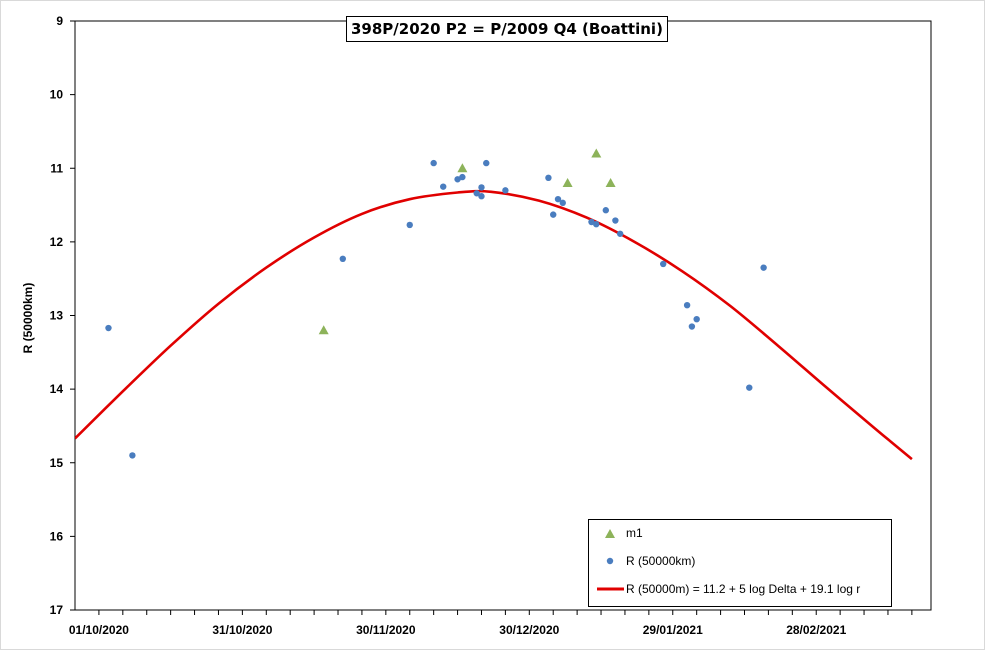 This screenshot has width=985, height=650. What do you see at coordinates (242, 630) in the screenshot?
I see `x-tick-label: 31/10/2020` at bounding box center [242, 630].